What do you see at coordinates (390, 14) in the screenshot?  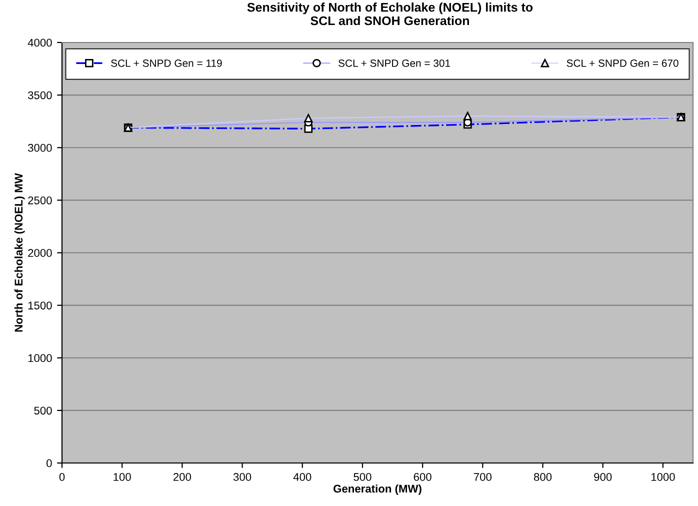 I see `chart-title: Sensitivity of North of Echolake (NOEL) limits to SCL and SNOH Generation` at bounding box center [390, 14].